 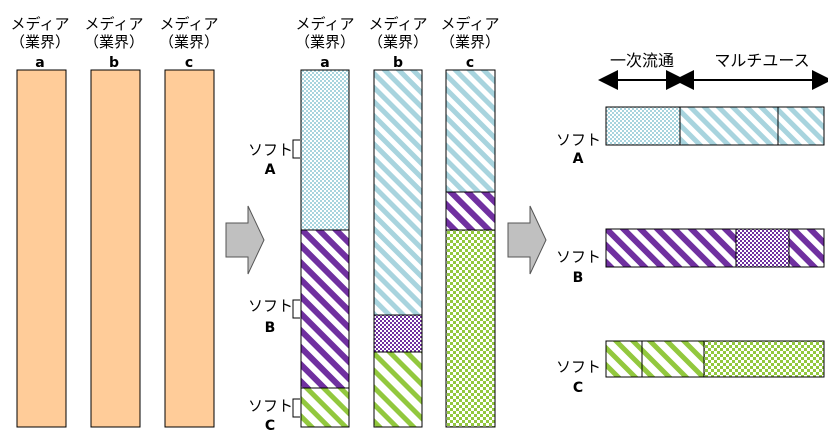 I want to click on left-bar-b, so click(x=115, y=248).